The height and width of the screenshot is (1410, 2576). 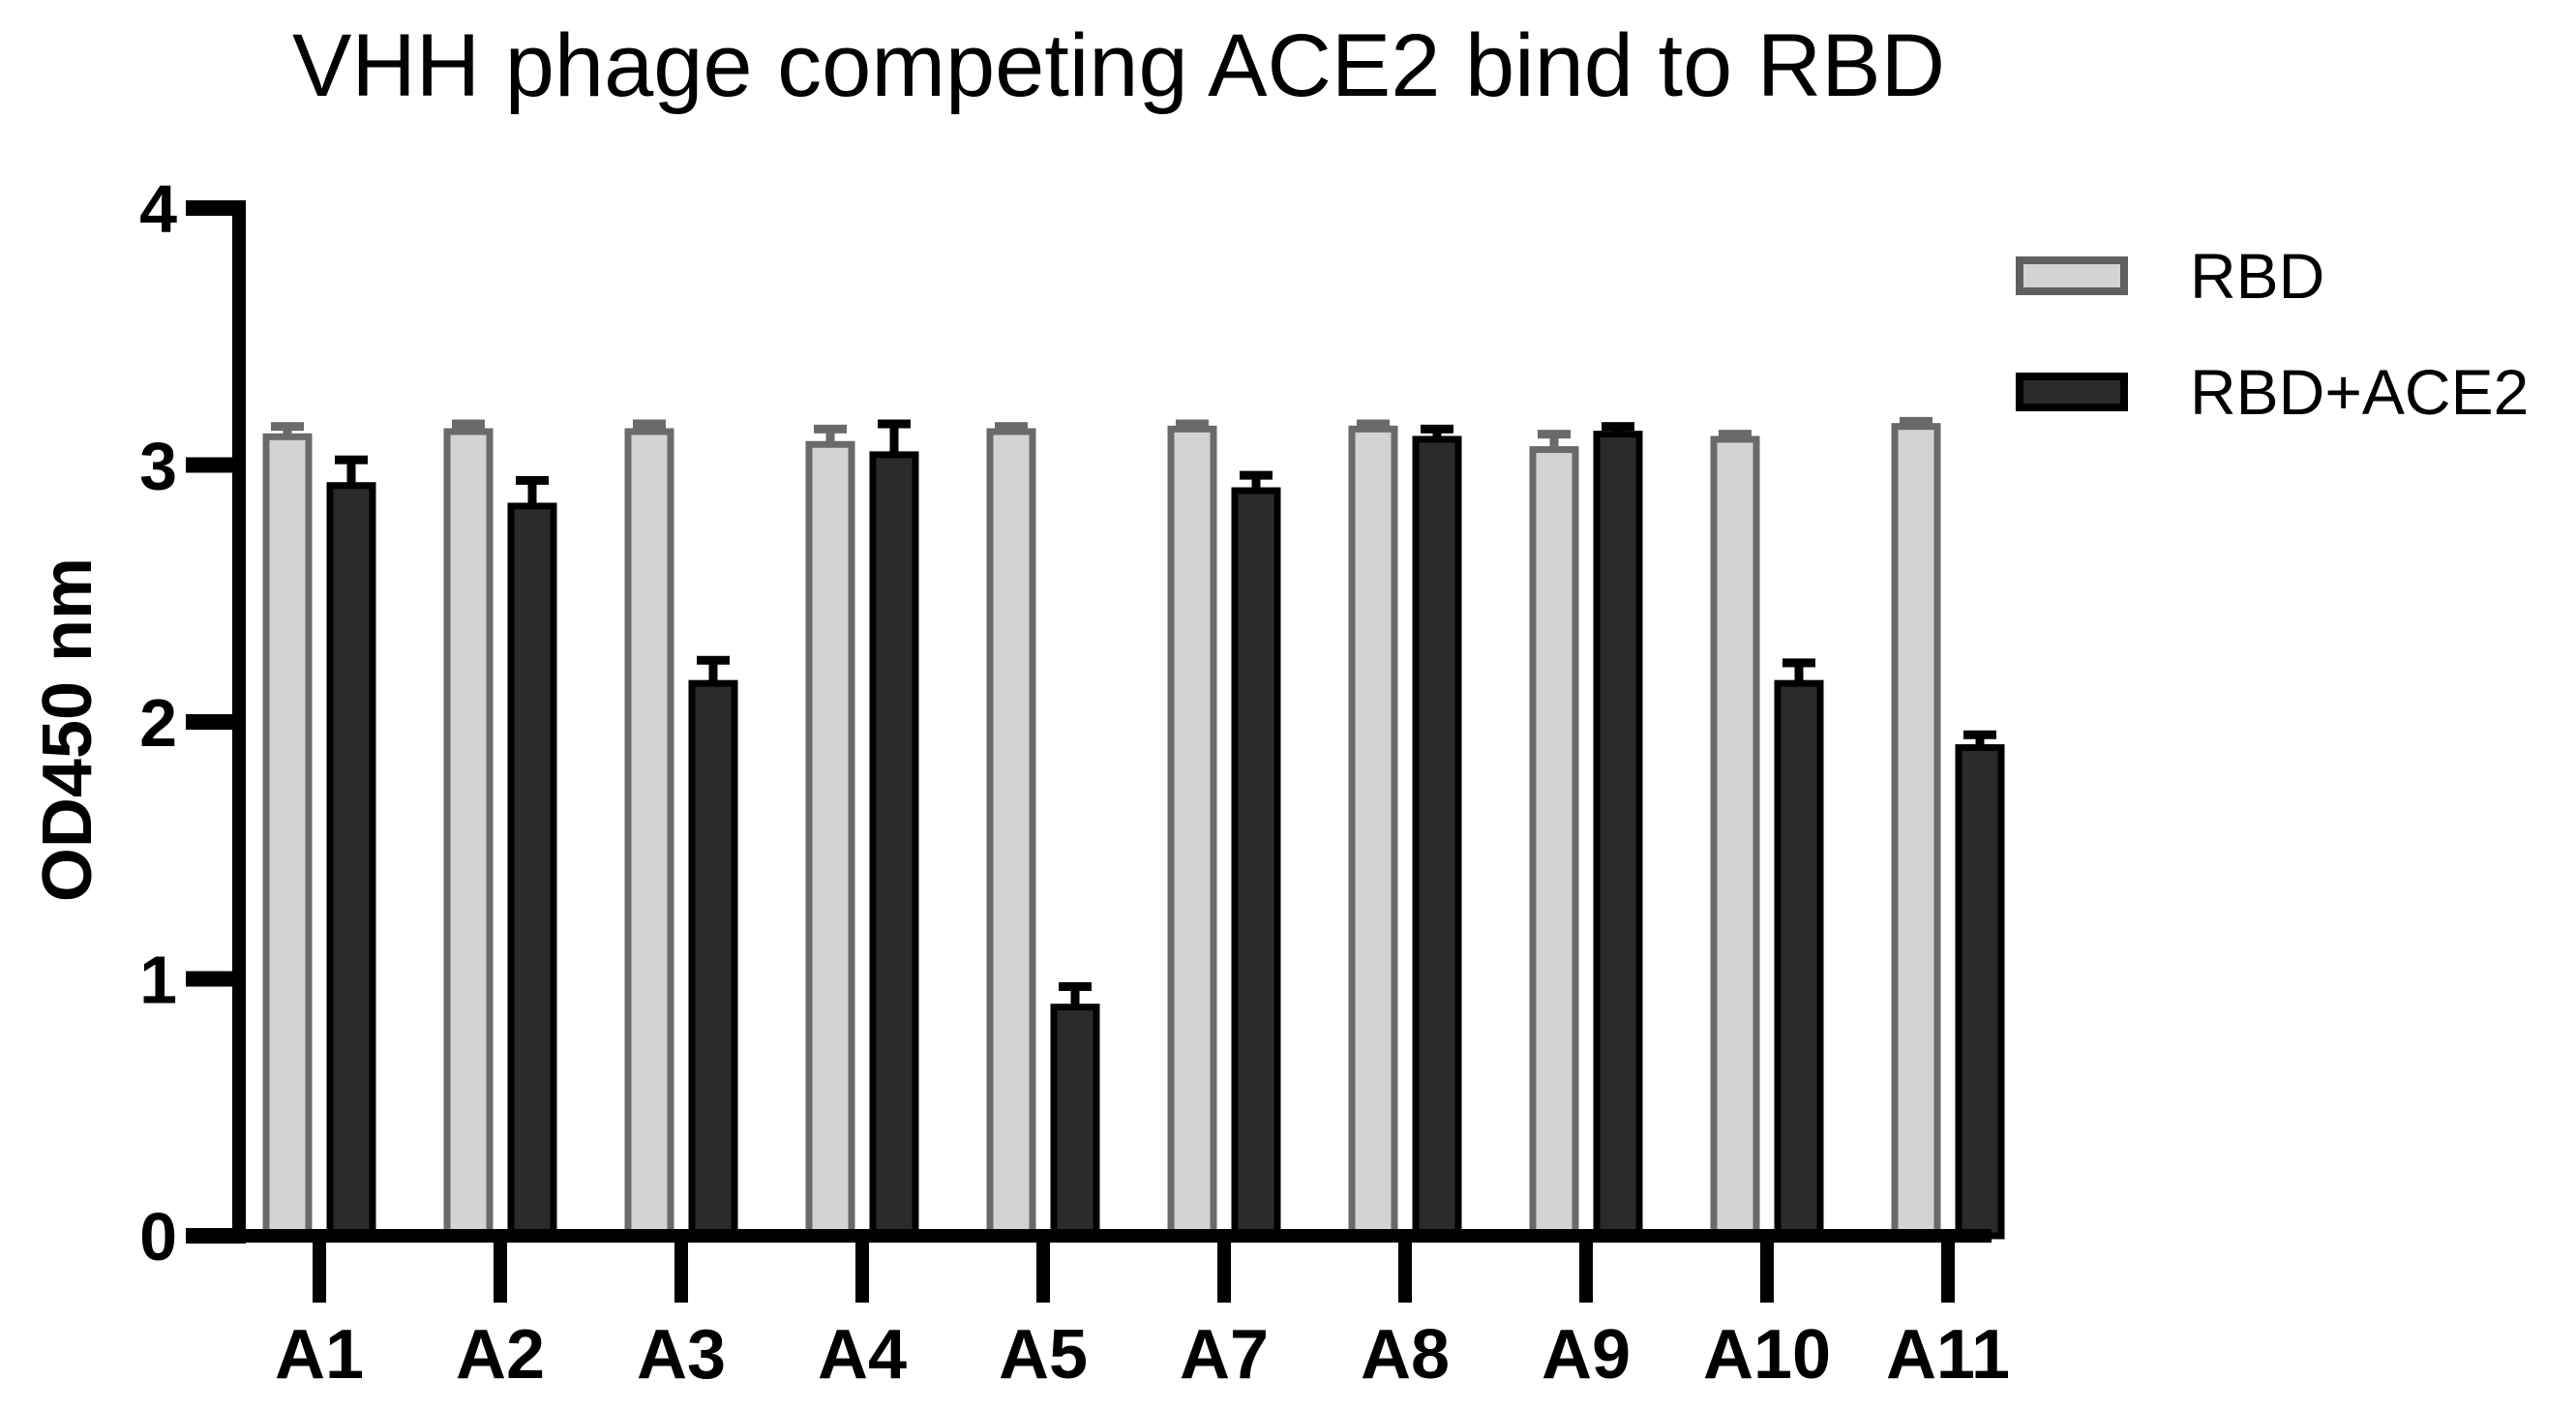 I want to click on error-bar-cap-A1-RBD, so click(x=287, y=427).